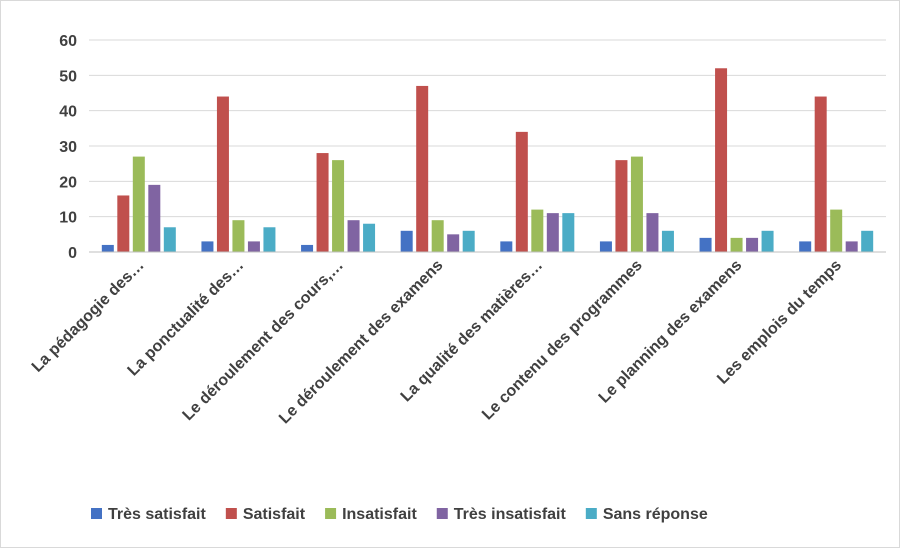 The image size is (900, 554). Describe the element at coordinates (379, 514) in the screenshot. I see `legend-label: Insatisfait` at that location.